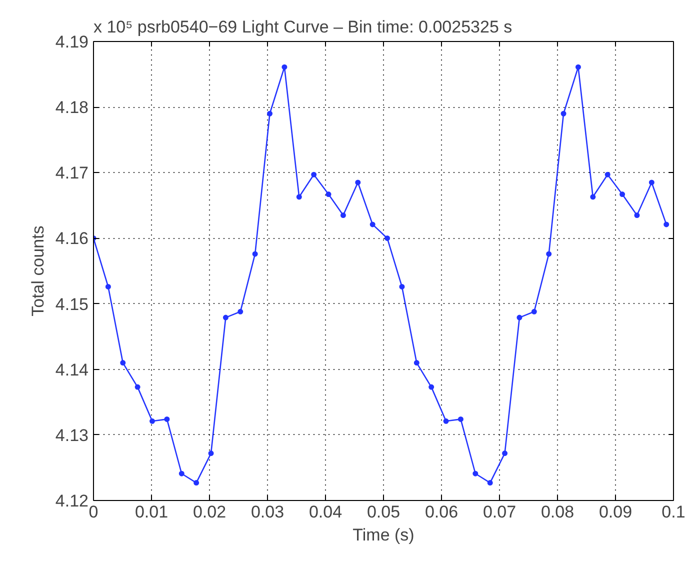  I want to click on y-tick-label: 4.15, so click(72, 304).